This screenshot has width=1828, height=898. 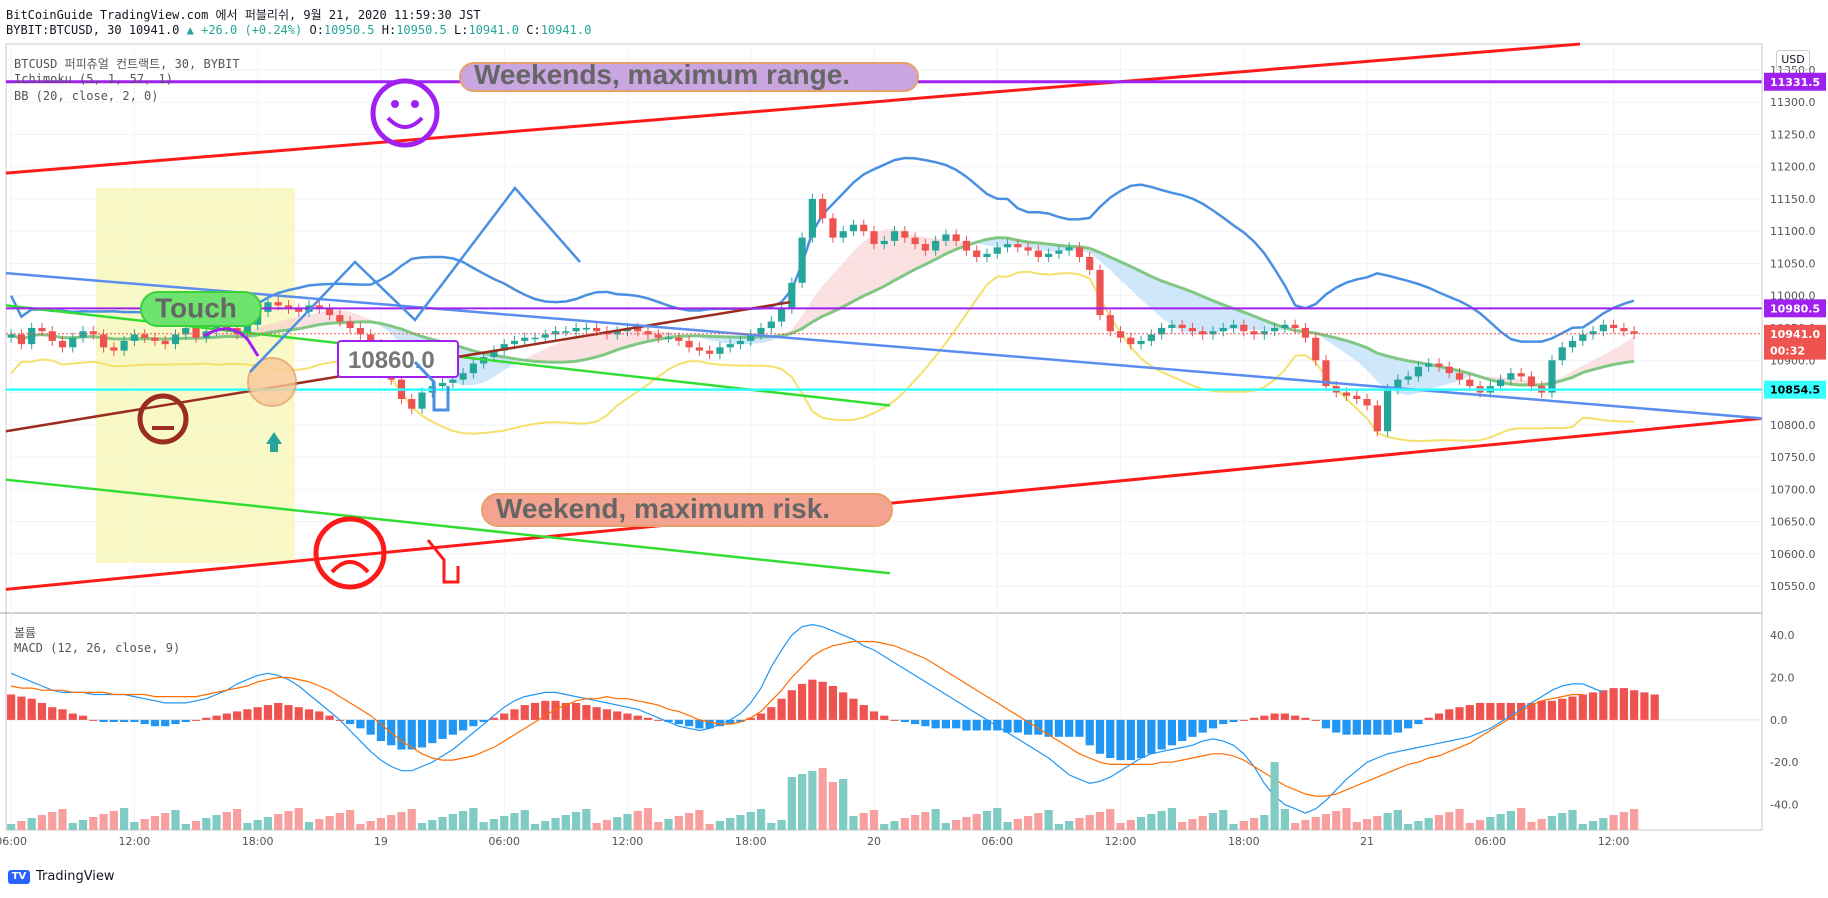 I want to click on footer-brand: TV TradingView, so click(x=61, y=876).